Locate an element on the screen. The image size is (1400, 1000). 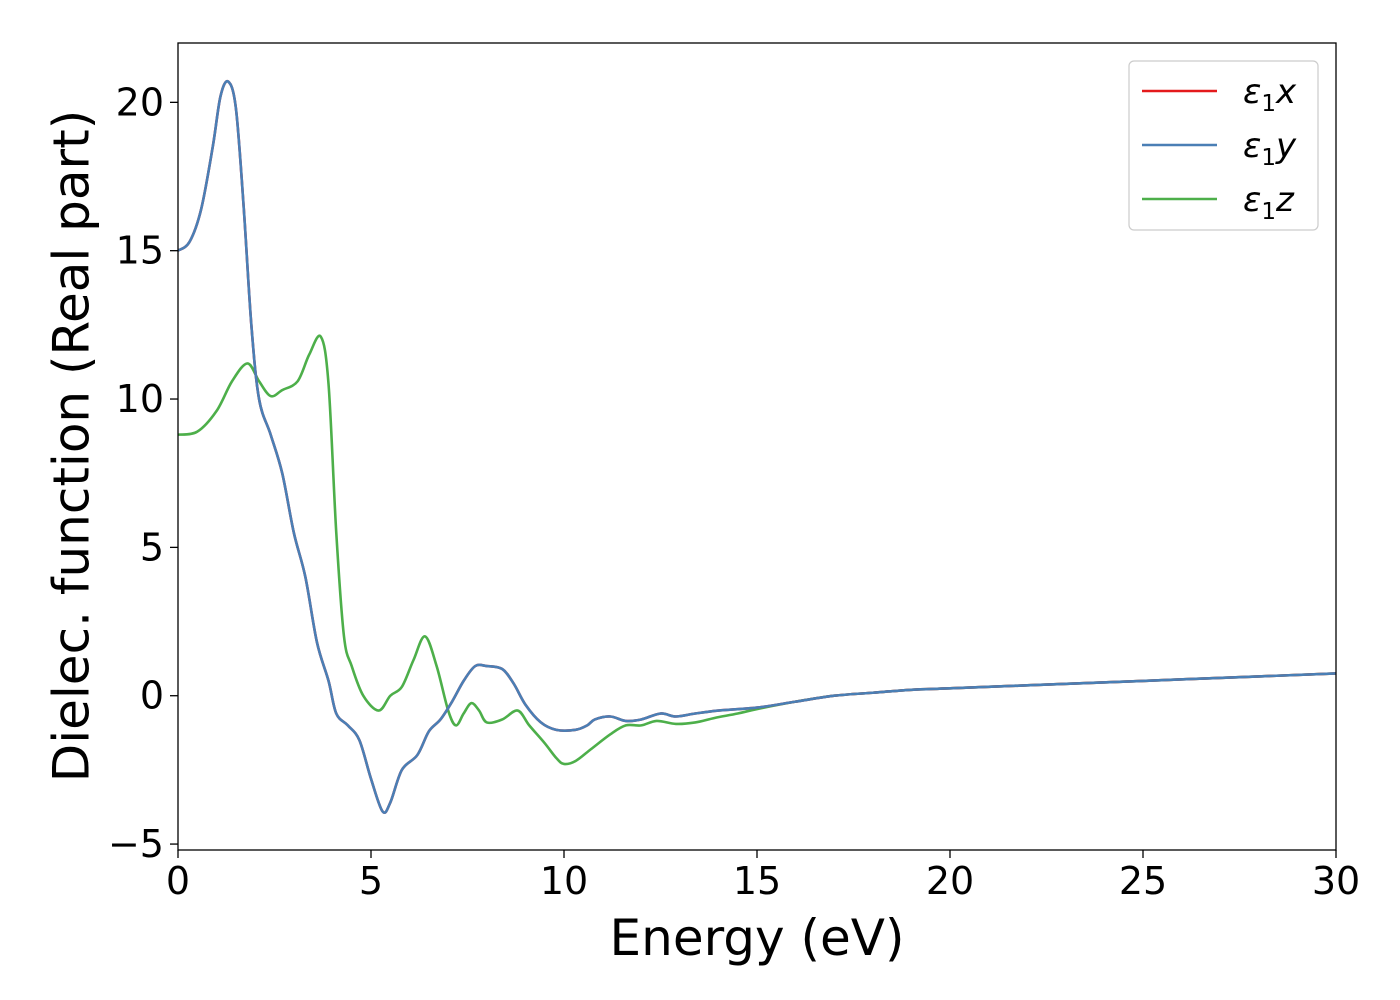
legend-label-z: ε1z is located at coordinates (1269, 202).